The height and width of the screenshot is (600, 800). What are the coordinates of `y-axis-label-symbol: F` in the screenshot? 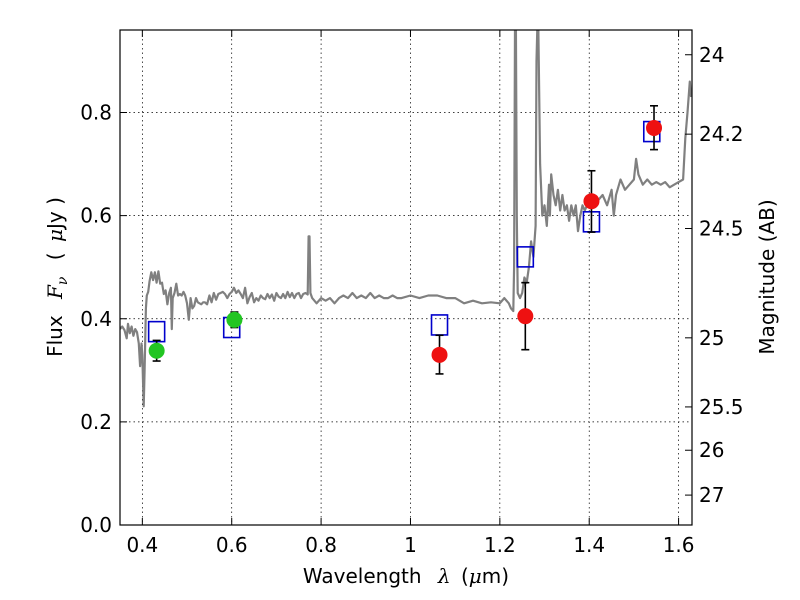 It's located at (55, 292).